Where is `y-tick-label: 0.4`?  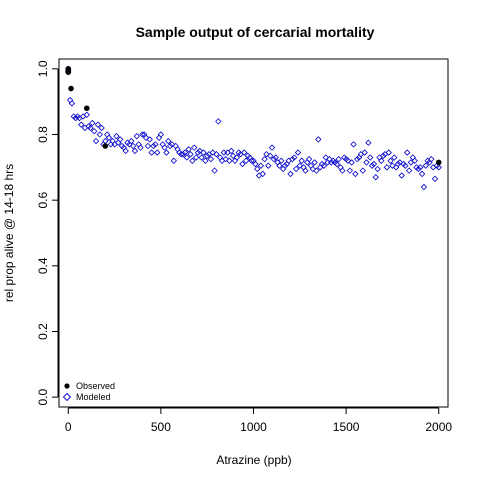
y-tick-label: 0.4 is located at coordinates (43, 265).